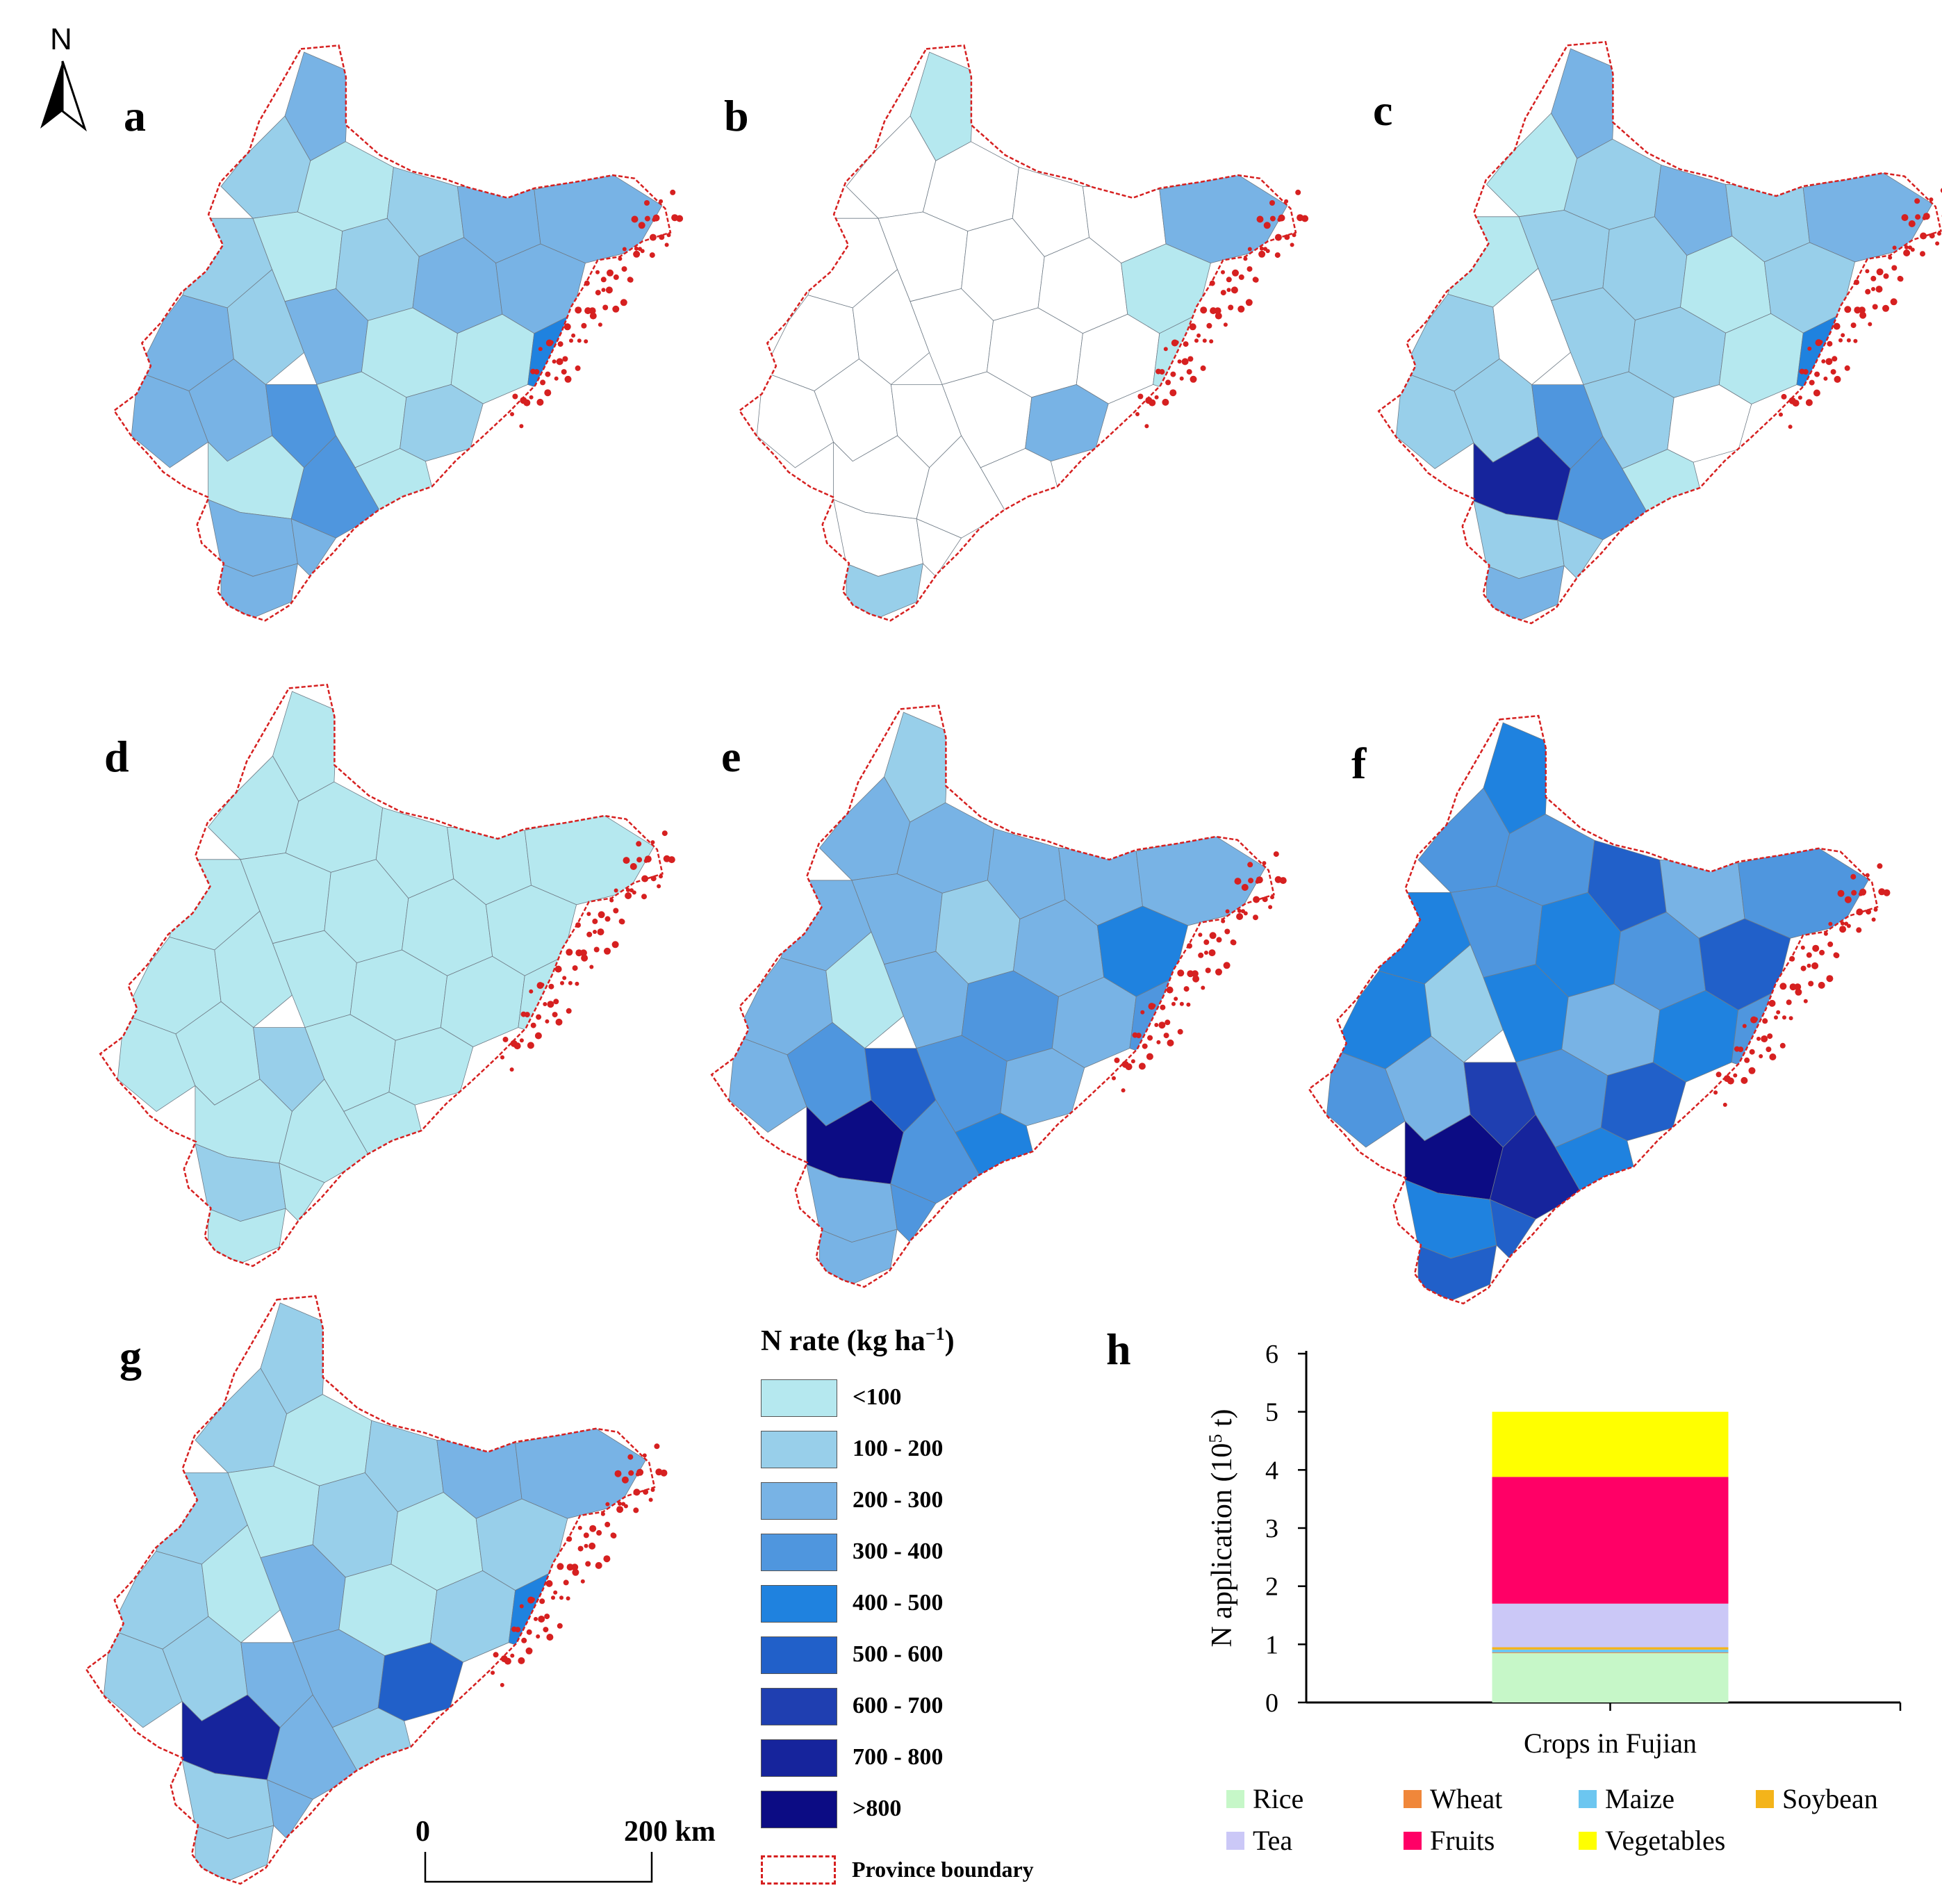 This screenshot has width=1942, height=1904. Describe the element at coordinates (943, 1869) in the screenshot. I see `province-boundary-label: Province boundary` at that location.